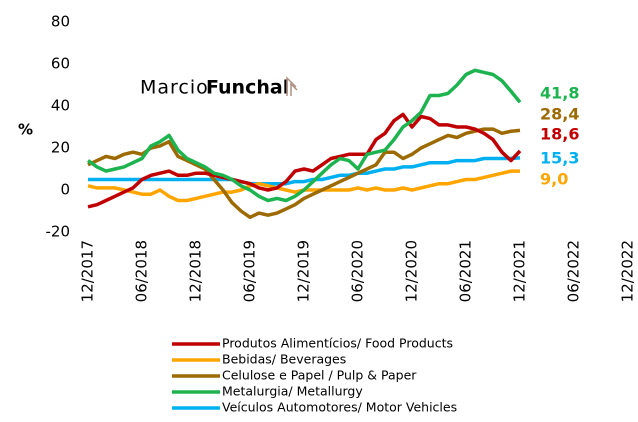 This screenshot has width=638, height=422. Describe the element at coordinates (292, 391) in the screenshot. I see `legend-label: Metalurgia/ Metallurgy` at that location.